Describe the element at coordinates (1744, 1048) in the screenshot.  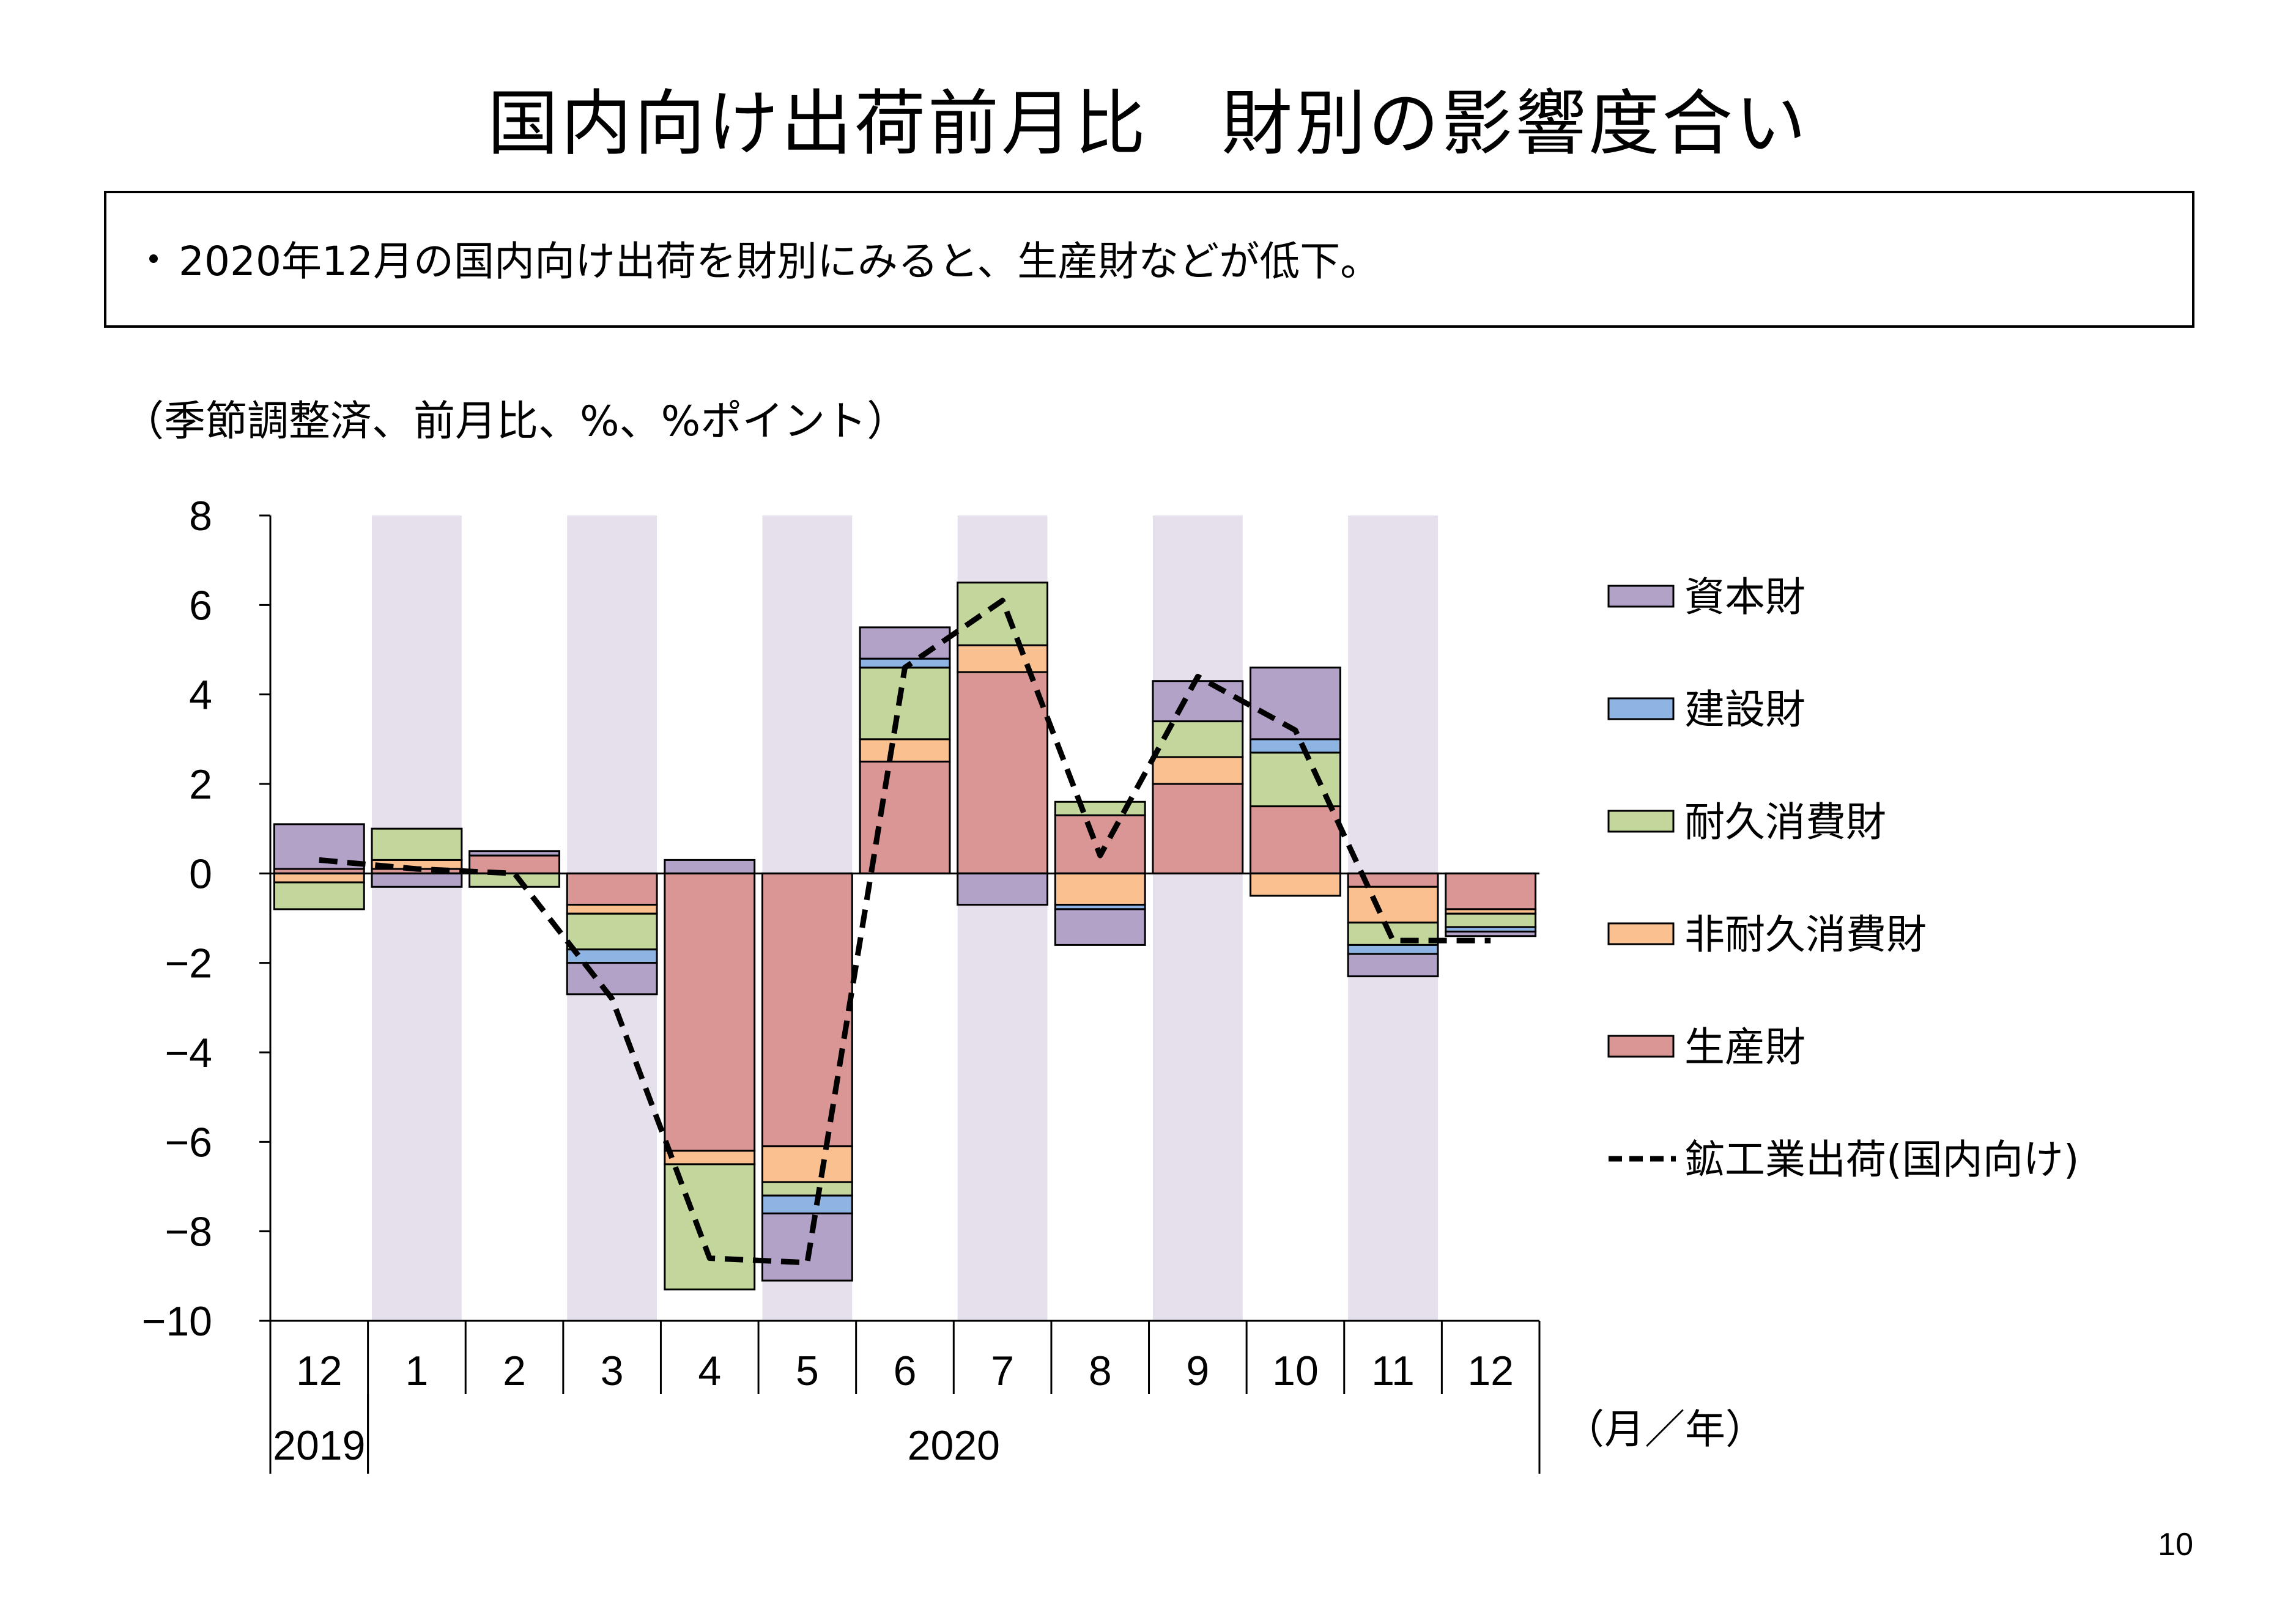
I see `legend-label: 生産財` at that location.